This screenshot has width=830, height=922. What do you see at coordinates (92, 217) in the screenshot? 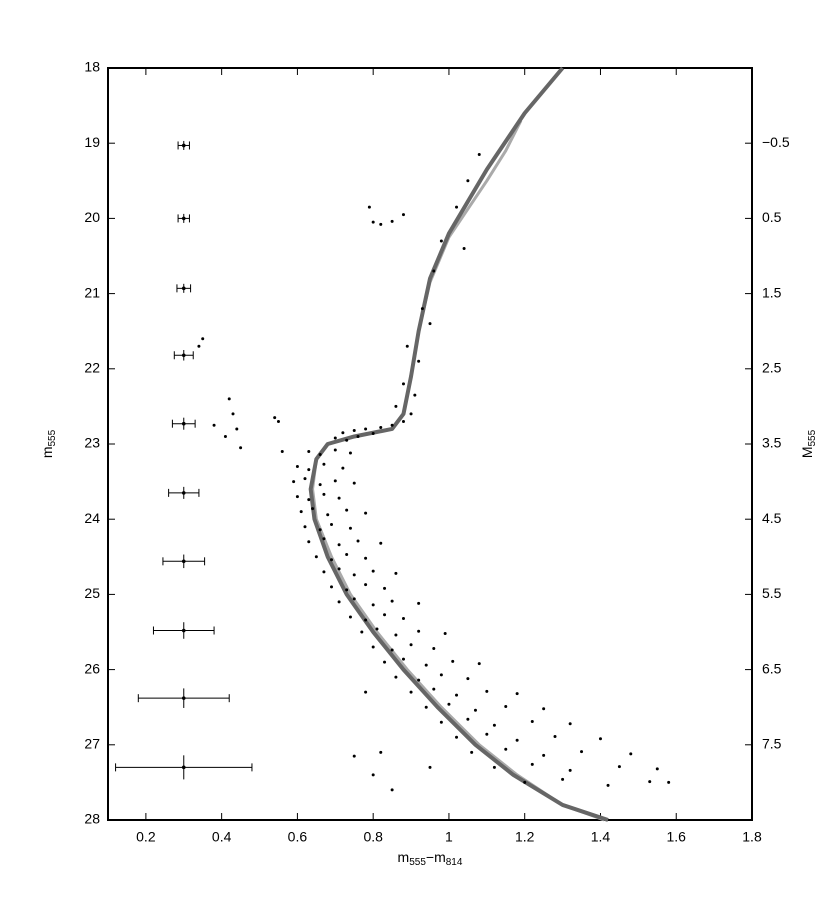
I see `y-tick-label: 20` at bounding box center [92, 217].